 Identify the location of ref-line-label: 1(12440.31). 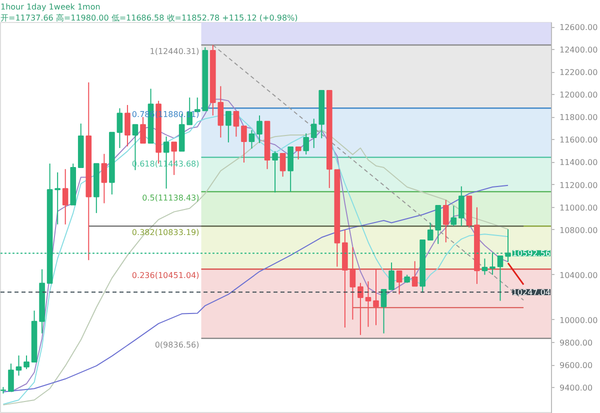
(175, 51).